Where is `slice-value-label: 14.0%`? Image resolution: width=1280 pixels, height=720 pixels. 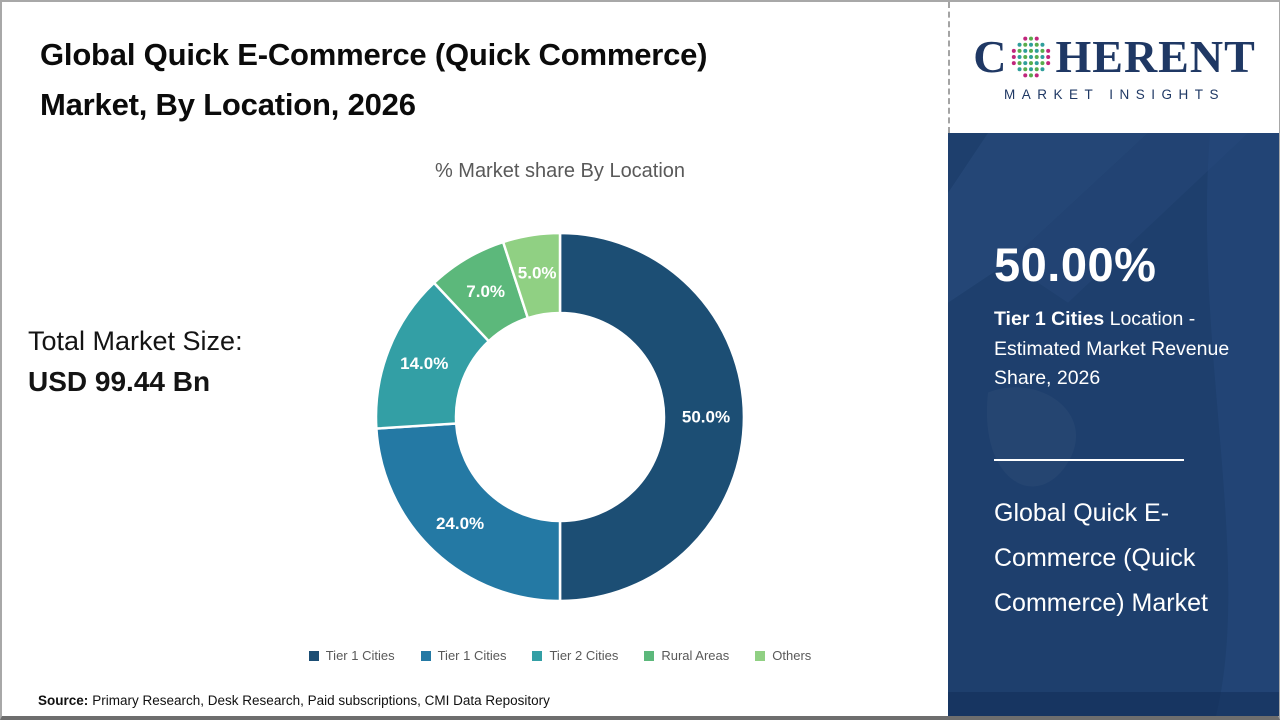
slice-value-label: 14.0% is located at coordinates (424, 363).